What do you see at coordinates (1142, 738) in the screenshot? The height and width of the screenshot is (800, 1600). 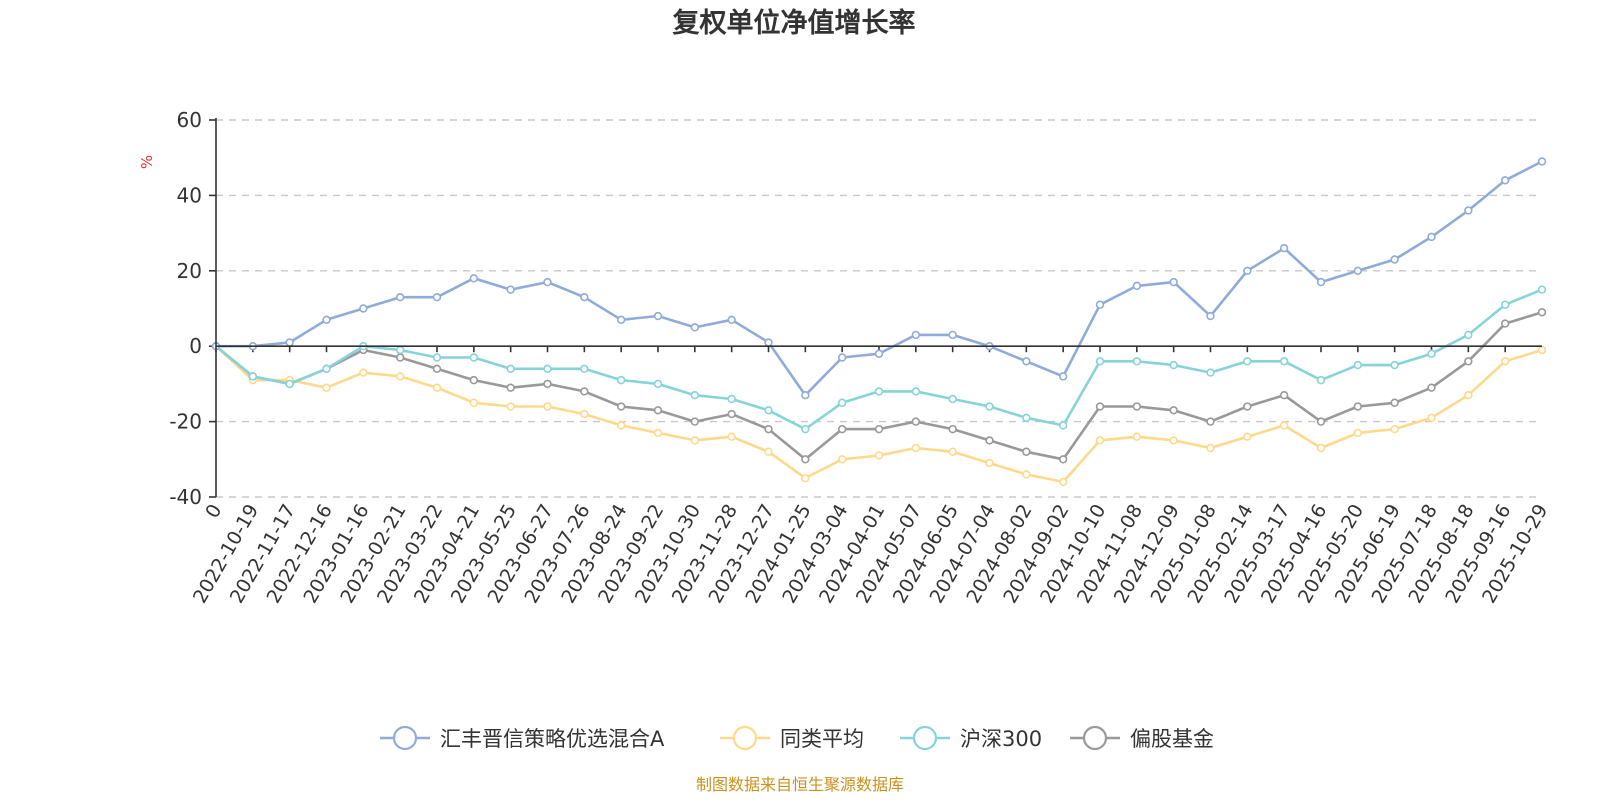 I see `legend-item: 偏股基金` at bounding box center [1142, 738].